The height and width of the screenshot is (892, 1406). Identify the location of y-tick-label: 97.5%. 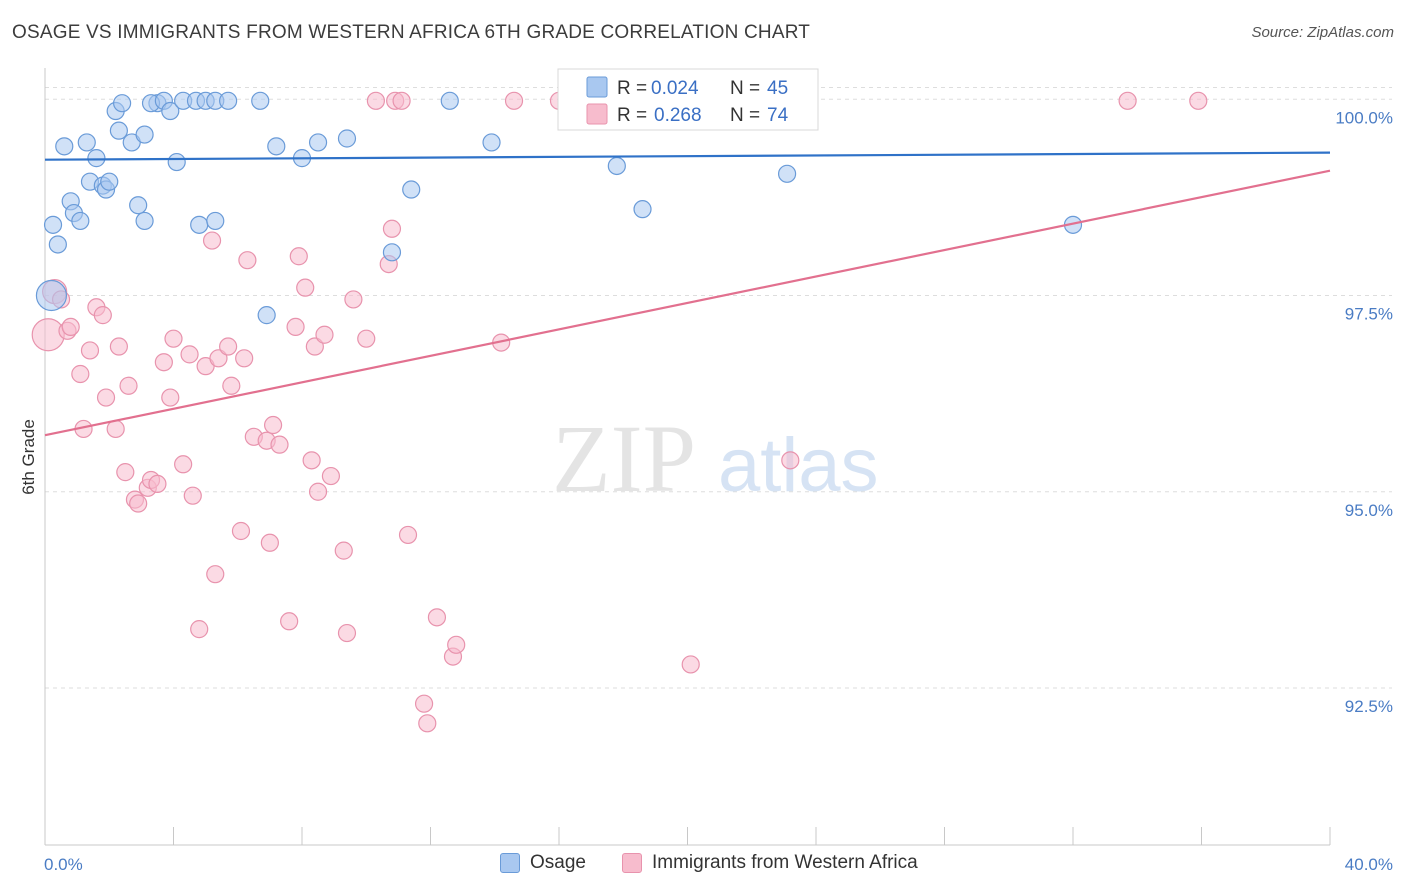
(1369, 314).